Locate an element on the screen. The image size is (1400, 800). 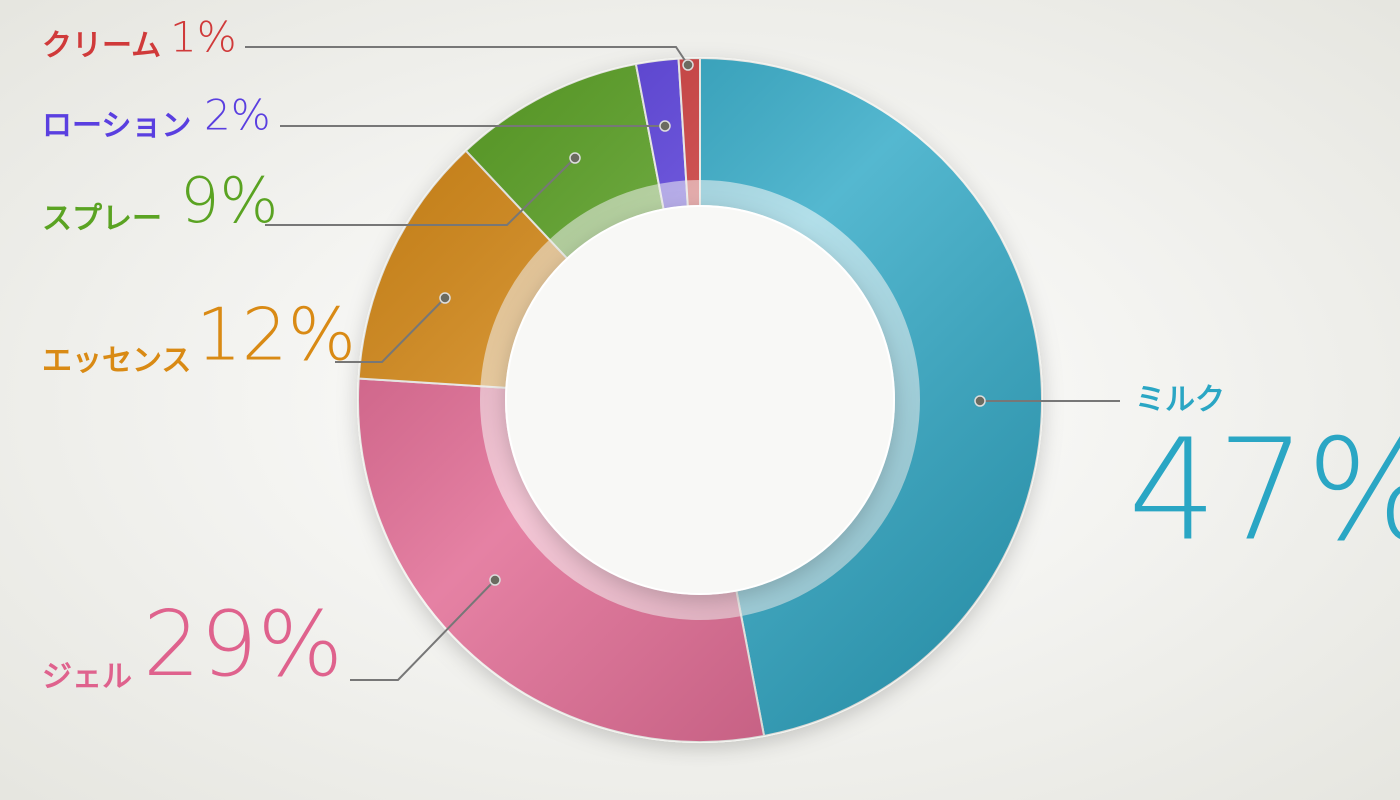
category-label: ローション is located at coordinates (116, 126).